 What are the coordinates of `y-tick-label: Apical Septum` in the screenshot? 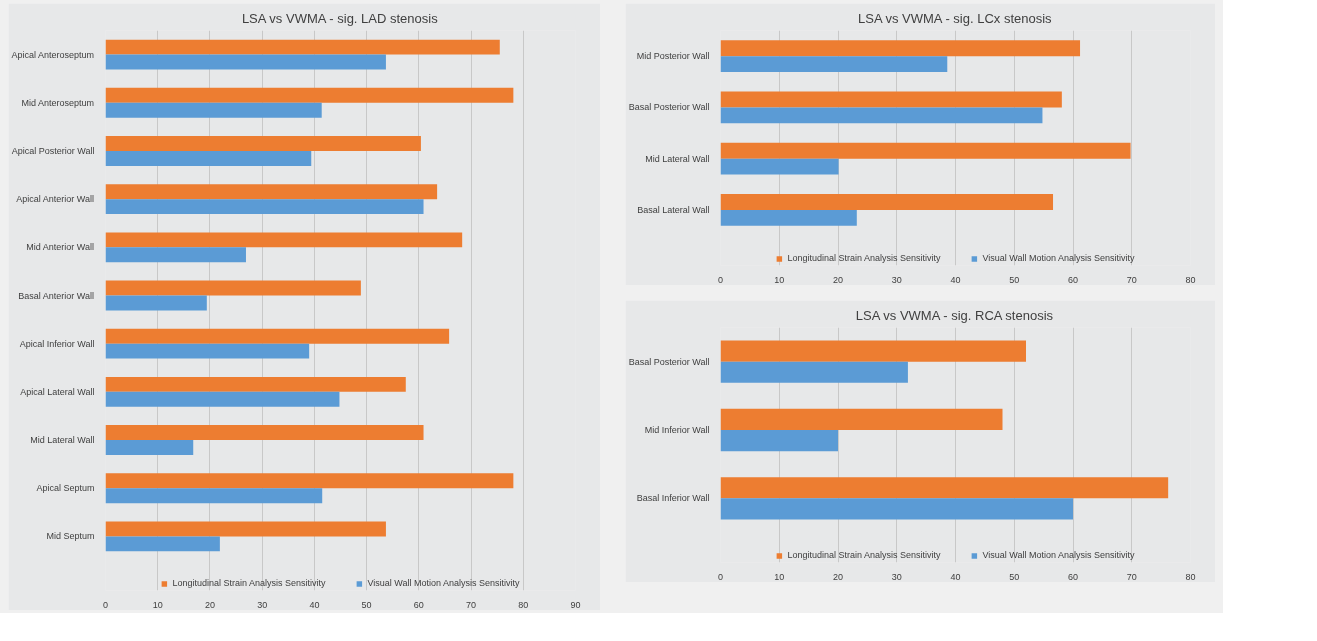 It's located at (65, 488).